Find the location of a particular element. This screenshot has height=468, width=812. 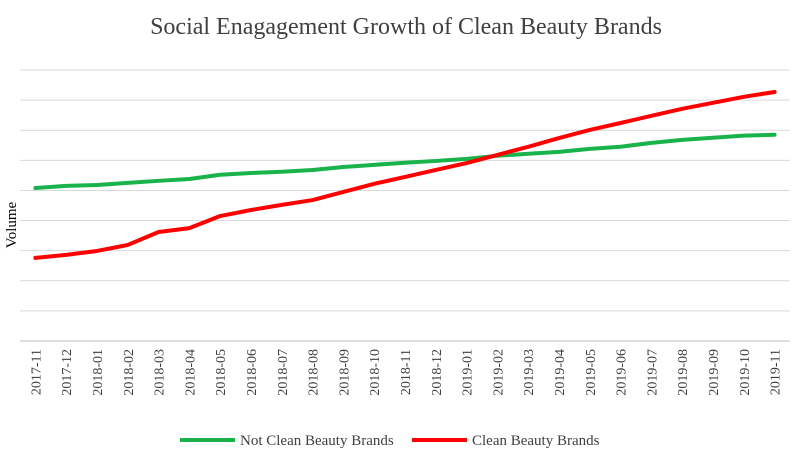

x-tick-label: 2018-12 is located at coordinates (437, 372).